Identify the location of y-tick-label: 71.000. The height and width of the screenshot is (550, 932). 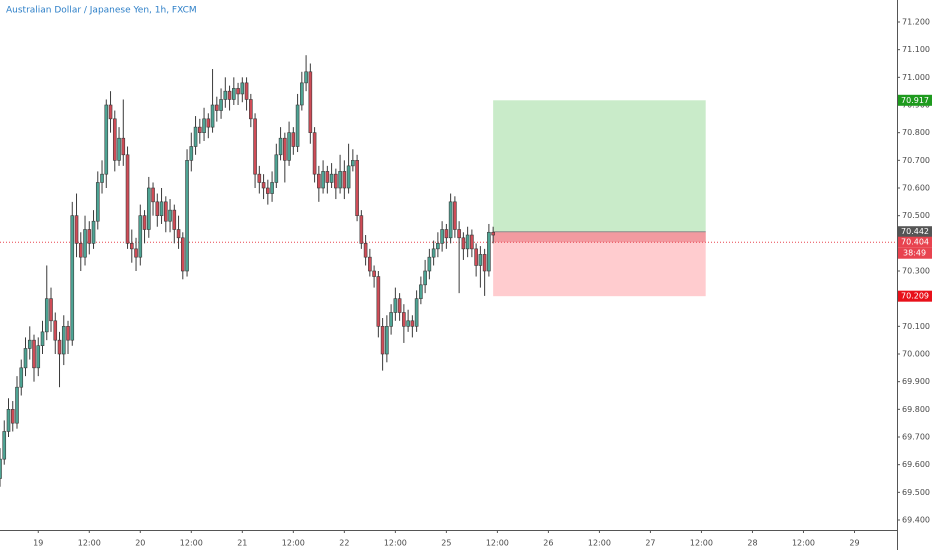
(916, 77).